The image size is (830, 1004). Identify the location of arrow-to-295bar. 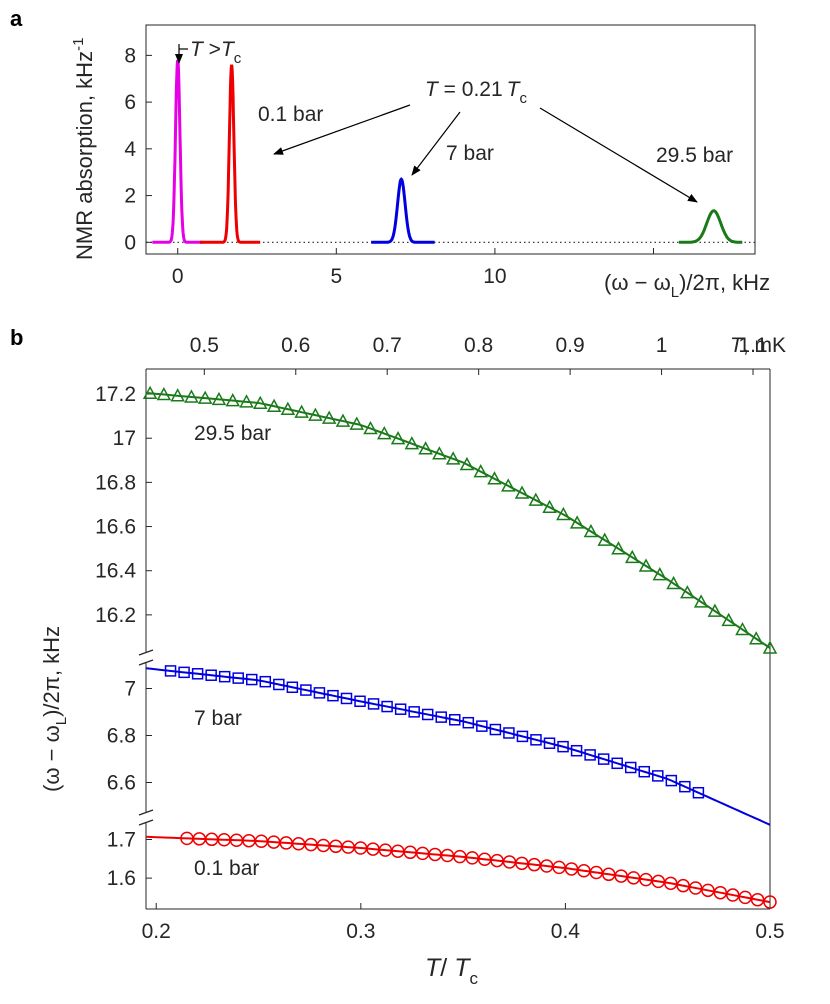
(618, 155).